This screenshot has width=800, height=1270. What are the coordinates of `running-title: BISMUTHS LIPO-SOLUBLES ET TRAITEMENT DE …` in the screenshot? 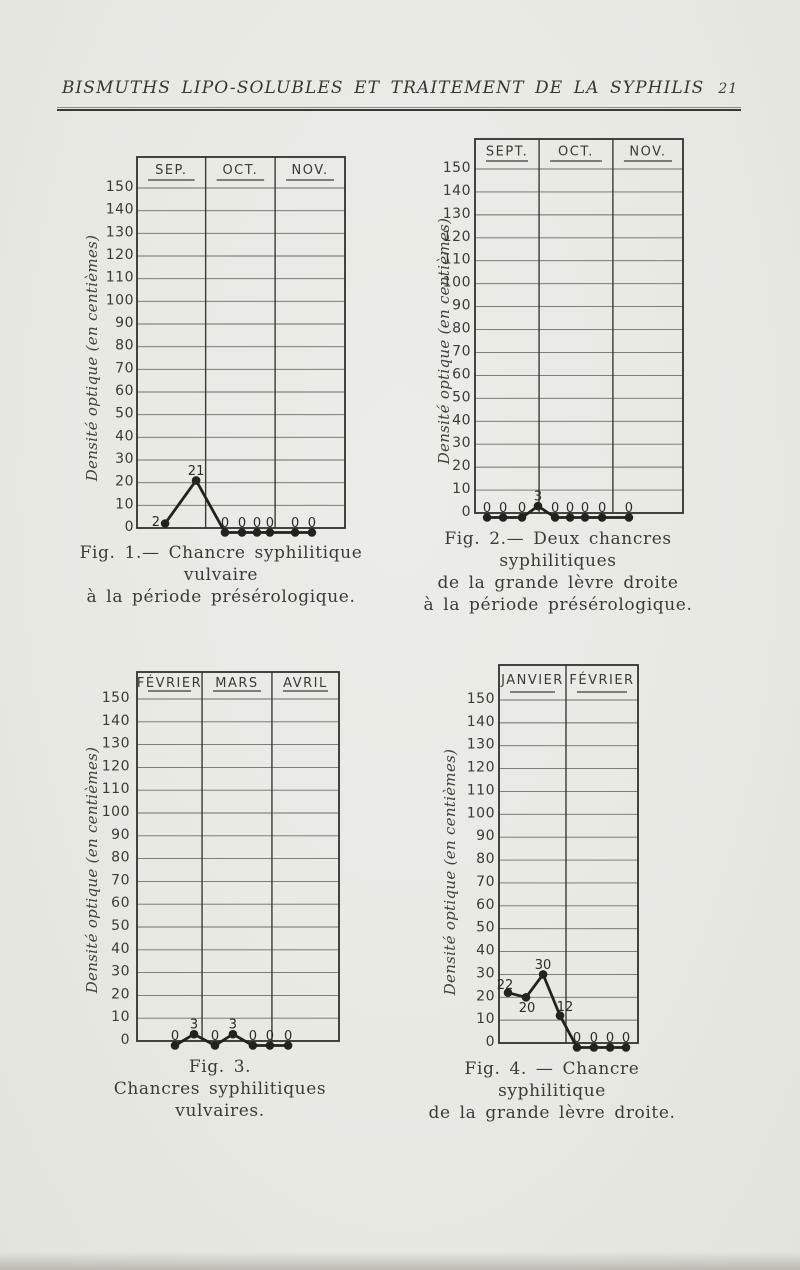 It's located at (383, 88).